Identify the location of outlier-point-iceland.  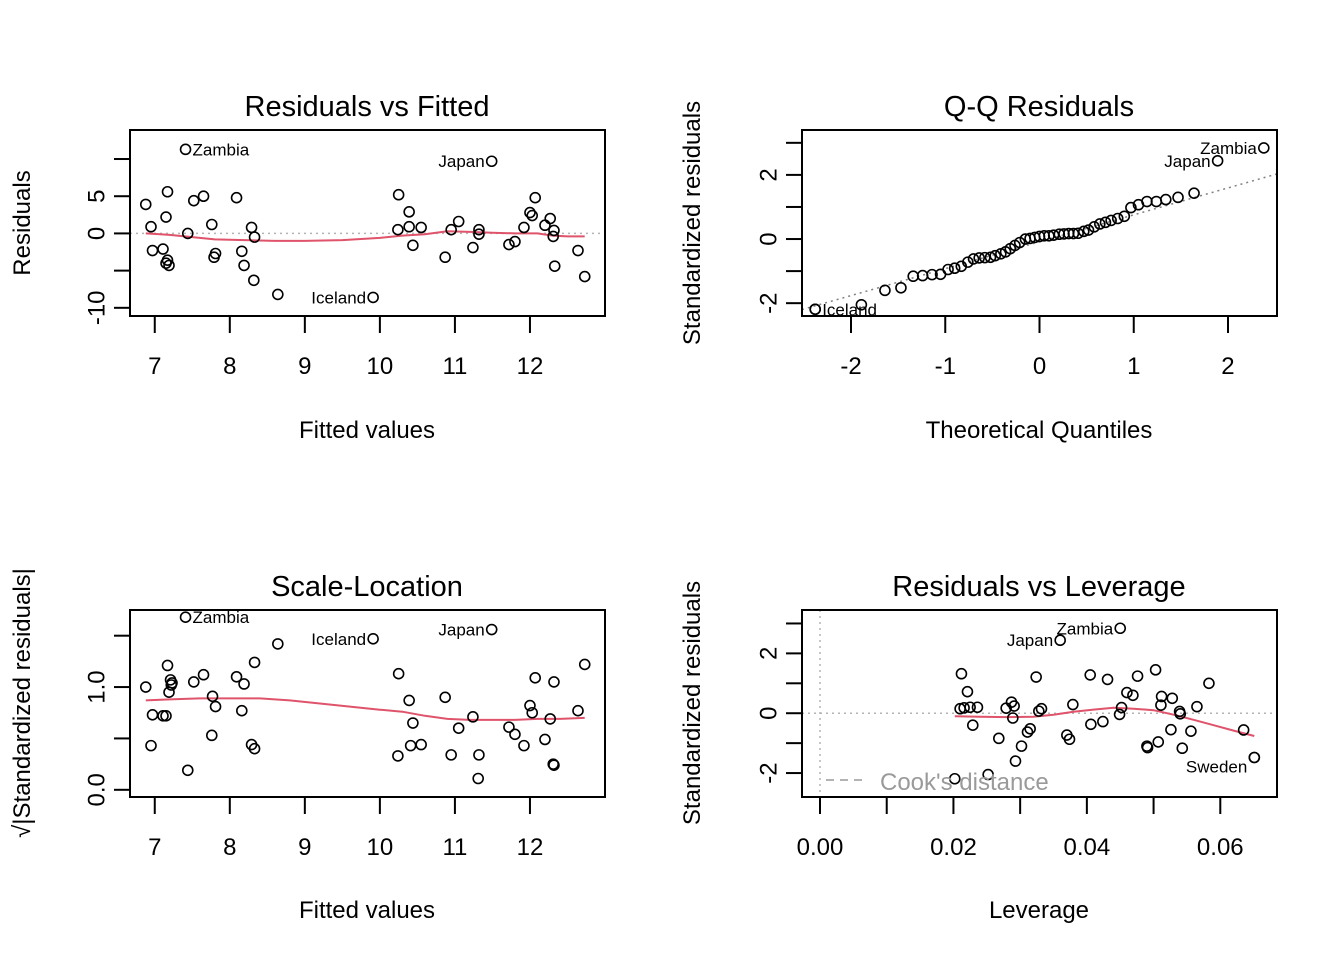
(373, 638).